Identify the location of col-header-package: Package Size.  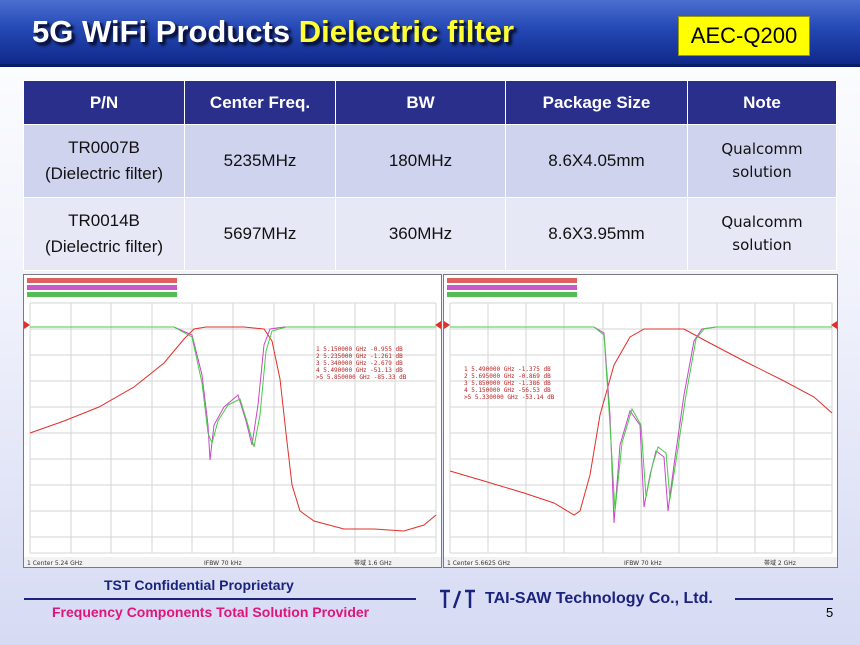
(596, 102).